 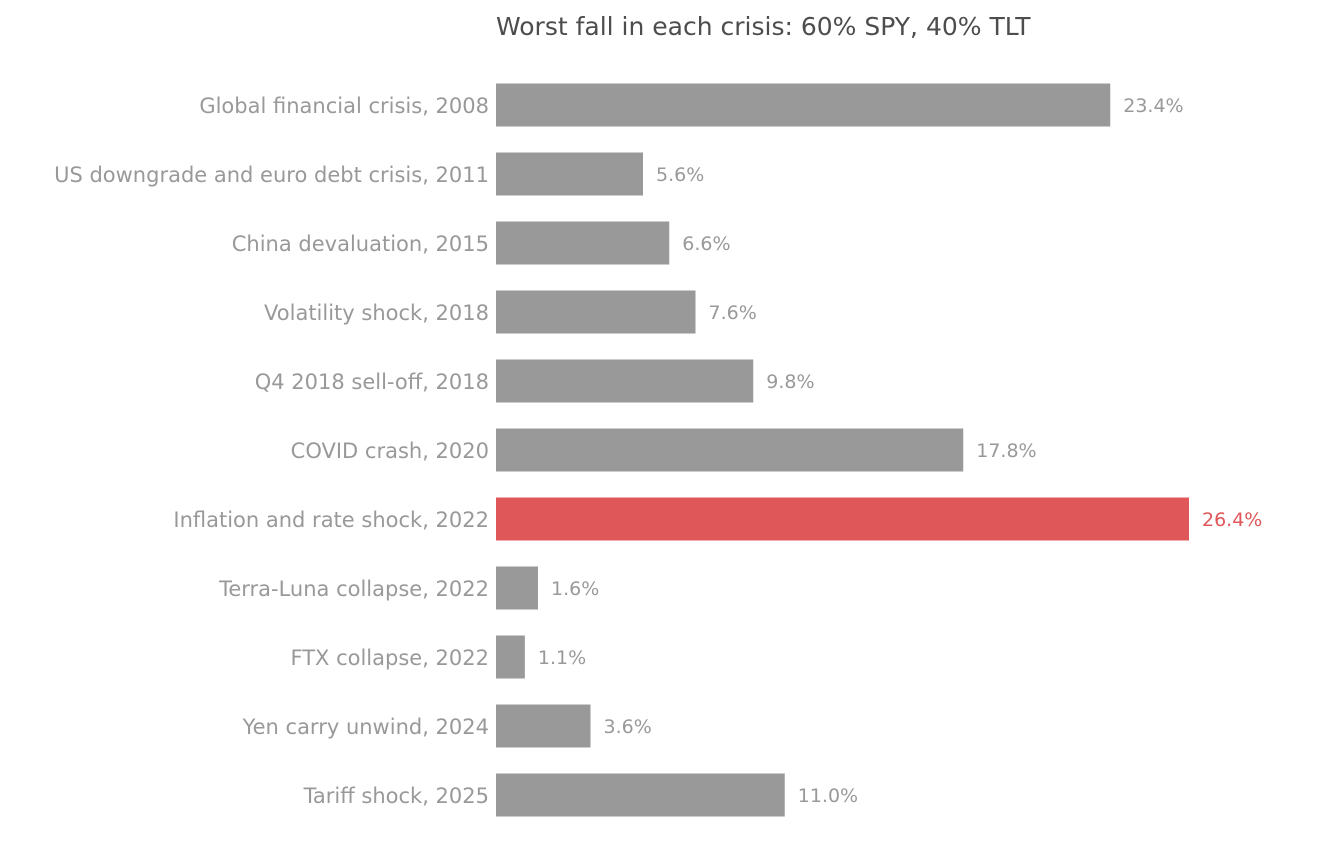 What do you see at coordinates (353, 589) in the screenshot?
I see `category-label-7: Terra-Luna collapse, 2022` at bounding box center [353, 589].